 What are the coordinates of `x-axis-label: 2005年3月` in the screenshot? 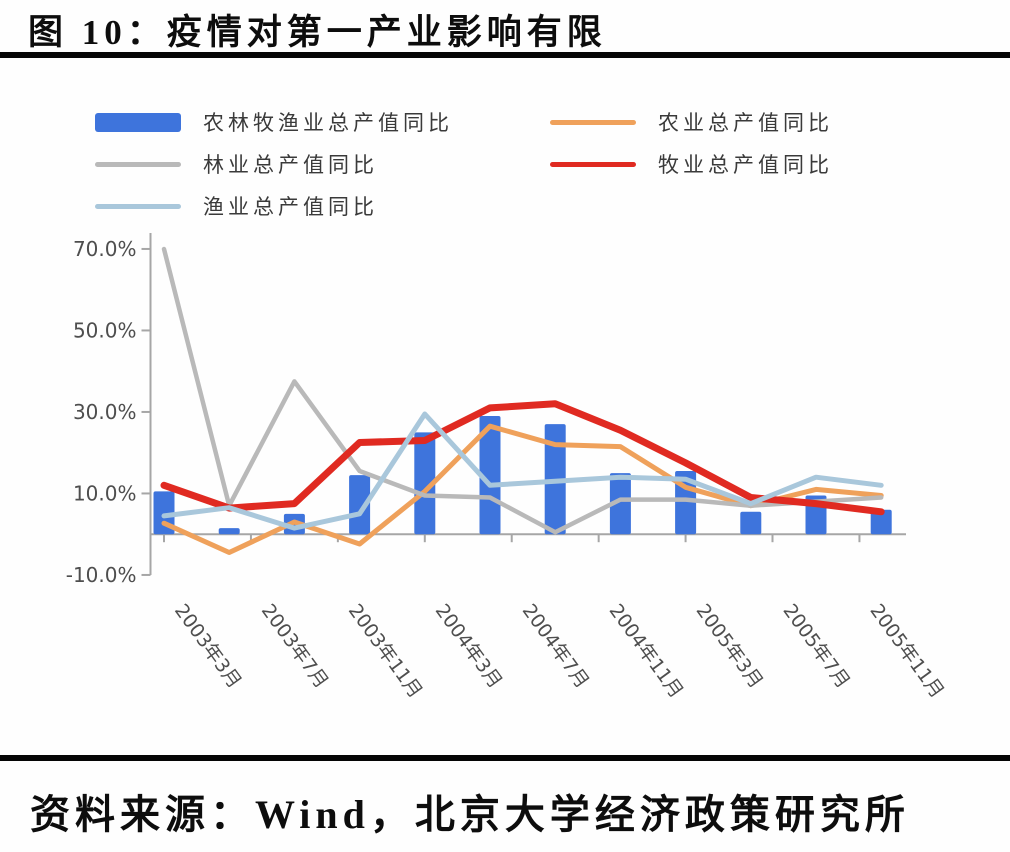 It's located at (730, 646).